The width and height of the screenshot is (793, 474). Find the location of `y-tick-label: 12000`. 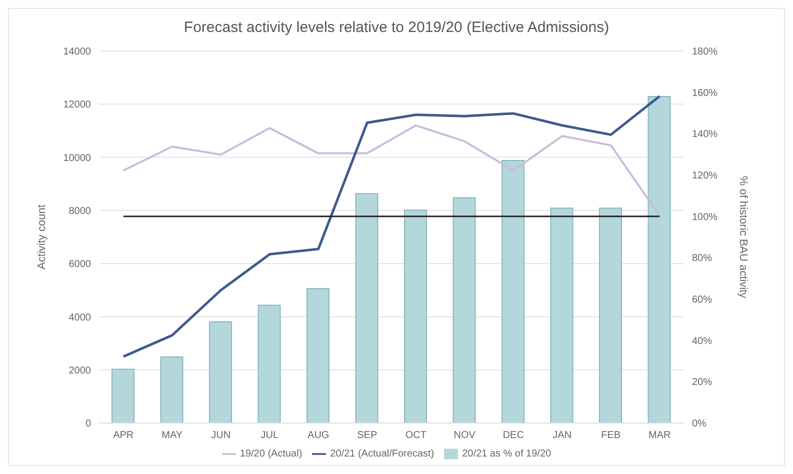

y-tick-label: 12000 is located at coordinates (77, 105).